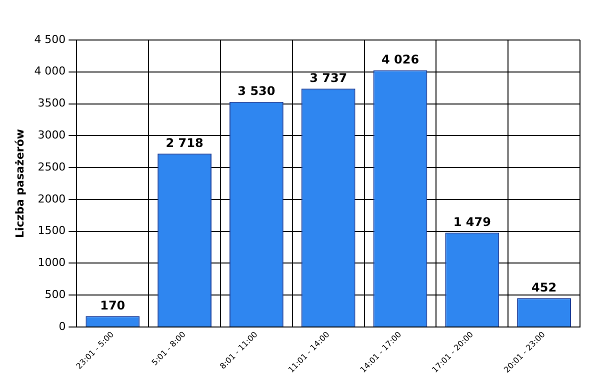 The image size is (608, 383). I want to click on y-tick-label: 0, so click(62, 326).